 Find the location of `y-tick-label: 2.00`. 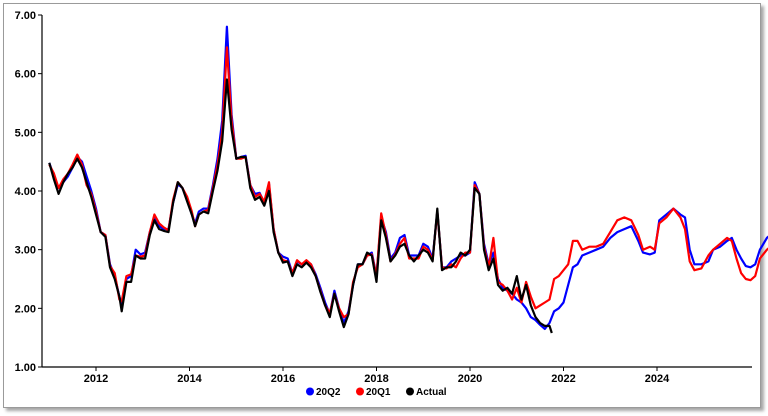

y-tick-label: 2.00 is located at coordinates (25, 309).